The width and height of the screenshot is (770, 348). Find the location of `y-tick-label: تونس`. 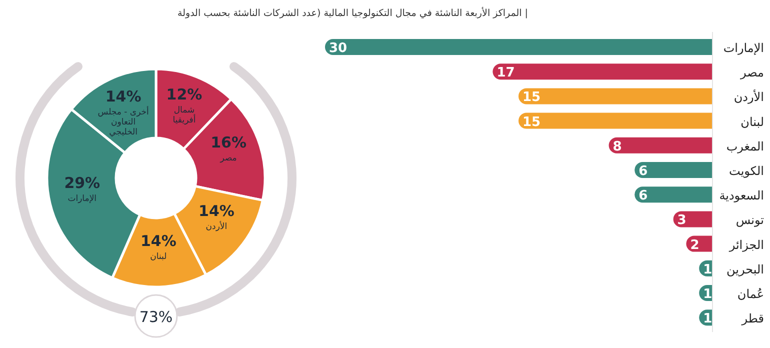

y-tick-label: تونس is located at coordinates (750, 220).